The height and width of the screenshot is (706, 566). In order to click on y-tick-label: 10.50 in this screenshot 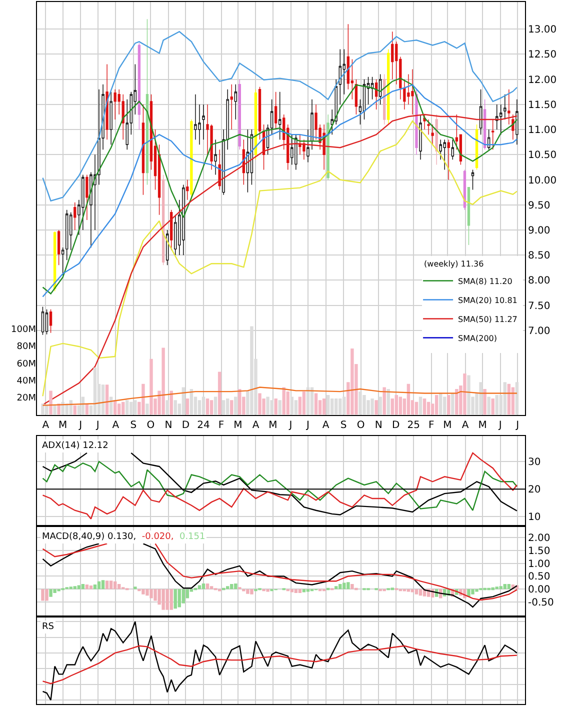, I will do `click(542, 156)`.